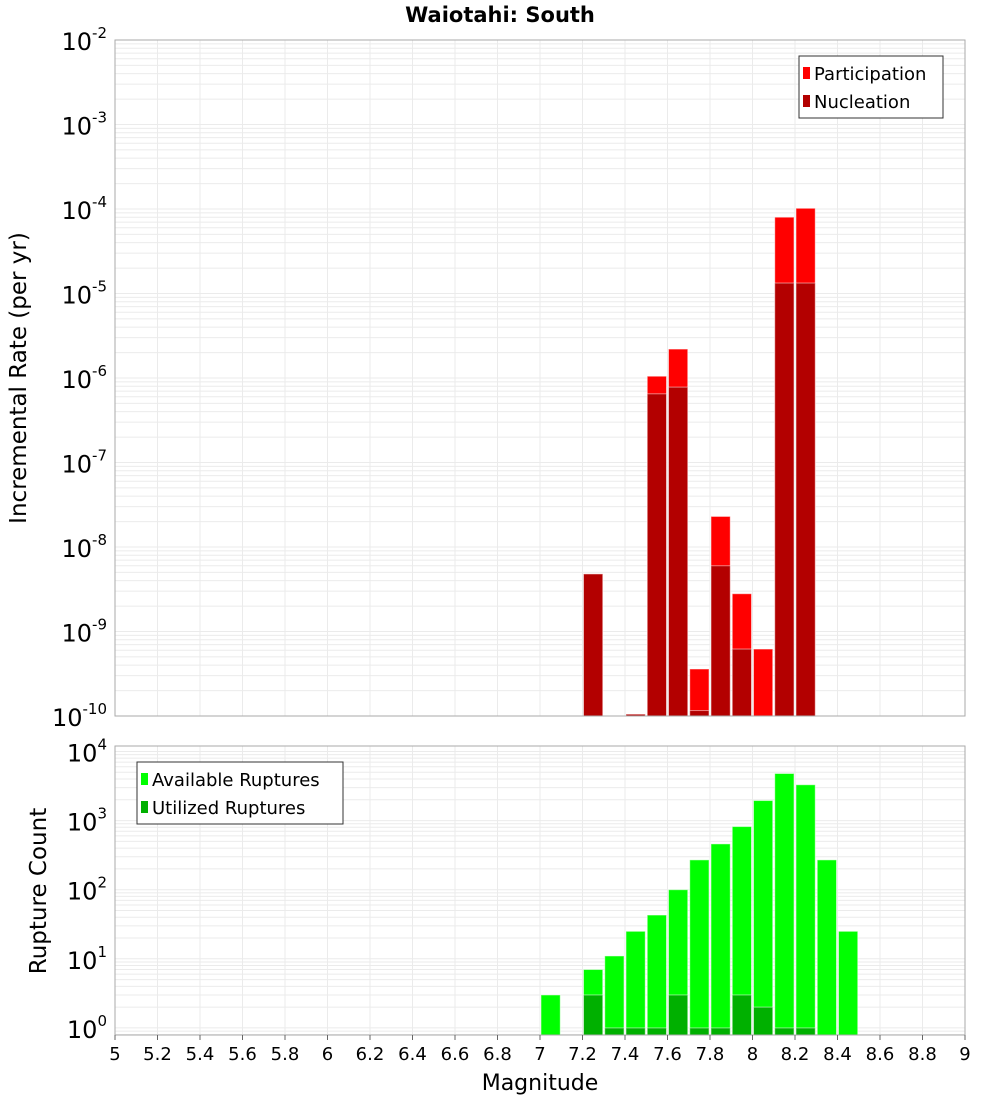 The image size is (1000, 1100). I want to click on y-tick-label: 10⁻⁸, so click(84, 547).